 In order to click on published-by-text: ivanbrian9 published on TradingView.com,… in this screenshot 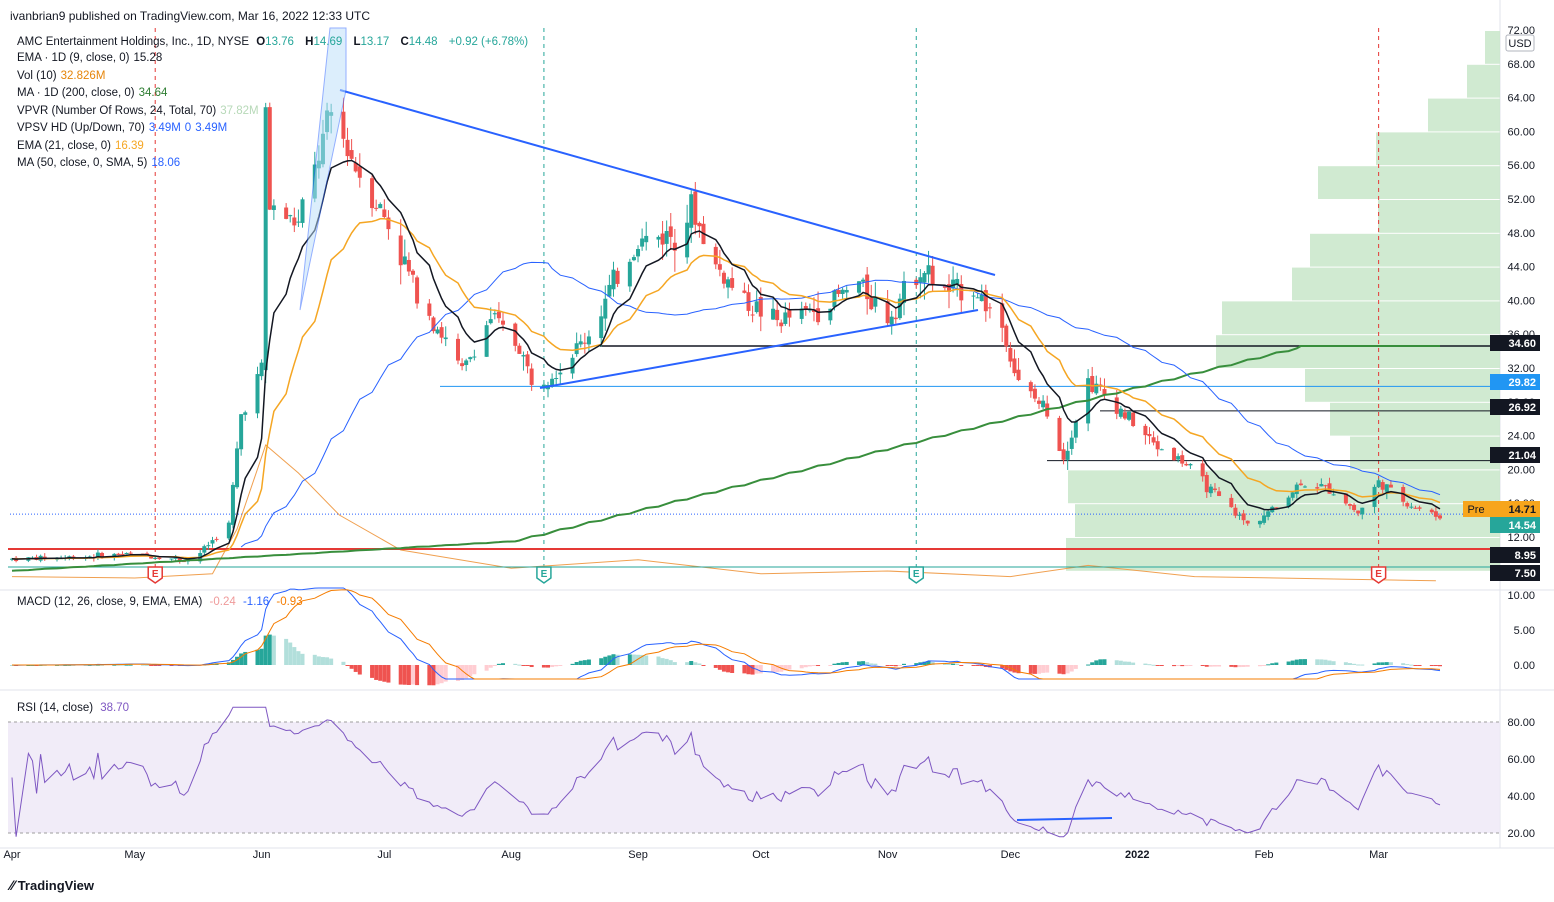, I will do `click(190, 16)`.